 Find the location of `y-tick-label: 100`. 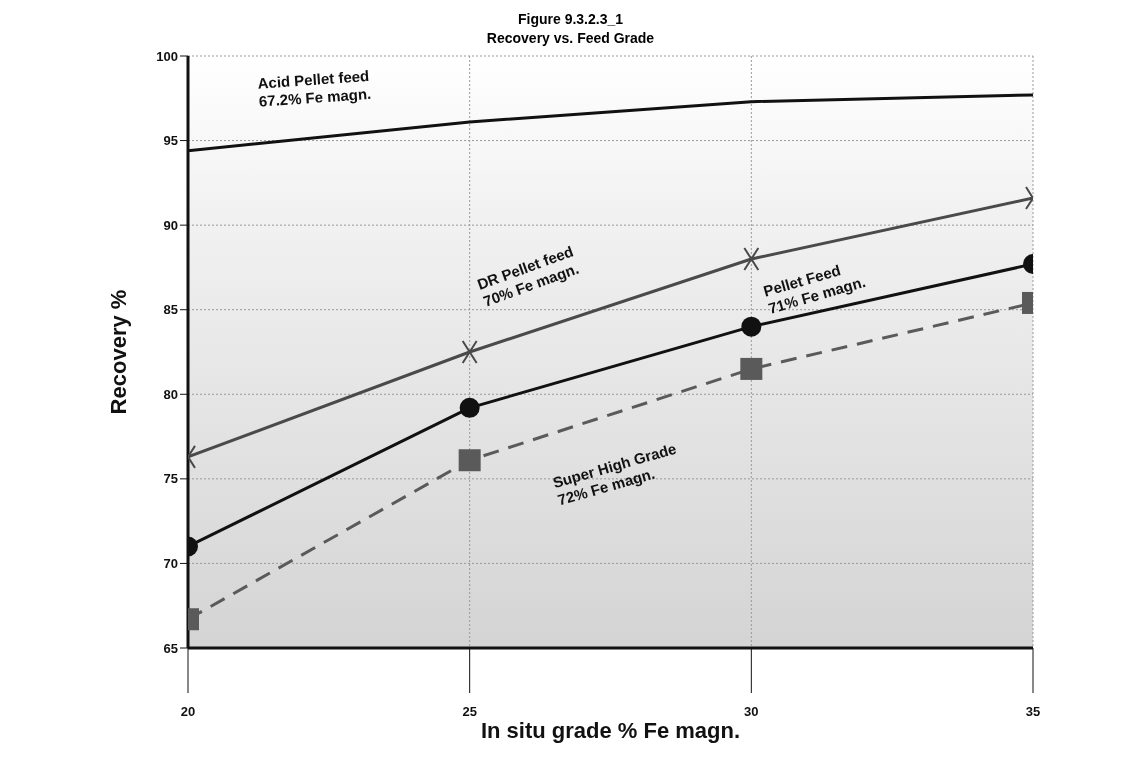

y-tick-label: 100 is located at coordinates (167, 56).